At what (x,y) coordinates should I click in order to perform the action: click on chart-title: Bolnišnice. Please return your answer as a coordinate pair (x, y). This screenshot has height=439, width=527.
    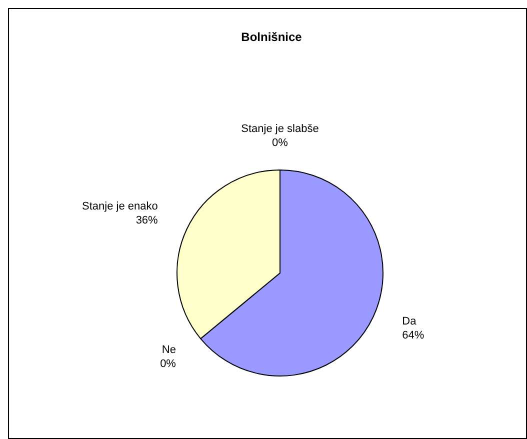
    Looking at the image, I should click on (271, 37).